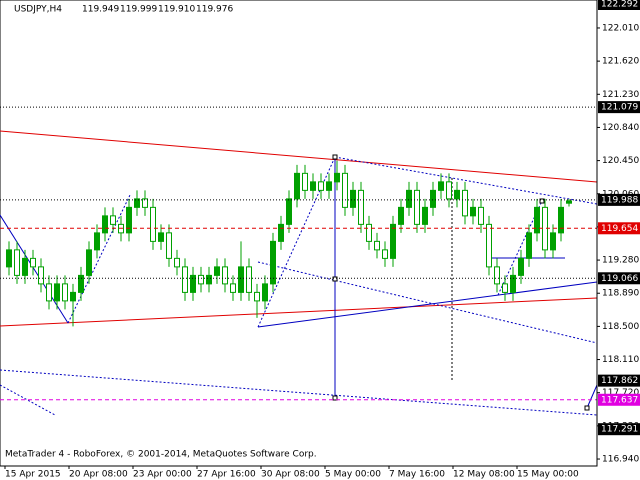 The image size is (640, 480). What do you see at coordinates (620, 261) in the screenshot?
I see `y-tick-label: 119.280` at bounding box center [620, 261].